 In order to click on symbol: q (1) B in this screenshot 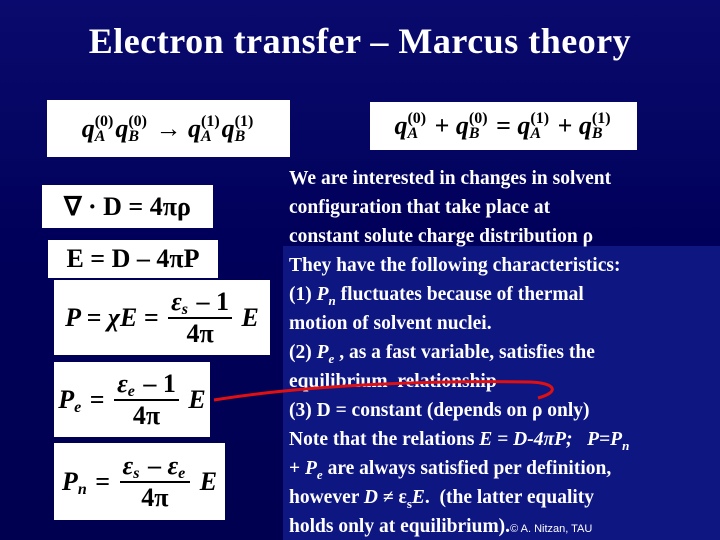, I will do `click(239, 128)`.